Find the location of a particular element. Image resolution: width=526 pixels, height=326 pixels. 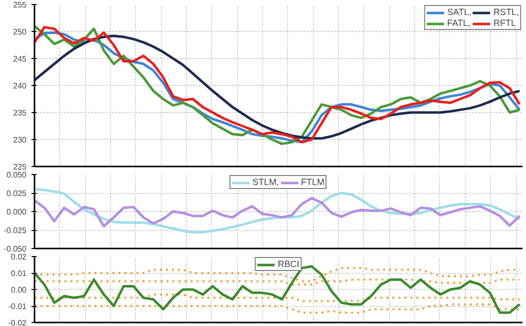

legend-label: FATL, is located at coordinates (458, 23).